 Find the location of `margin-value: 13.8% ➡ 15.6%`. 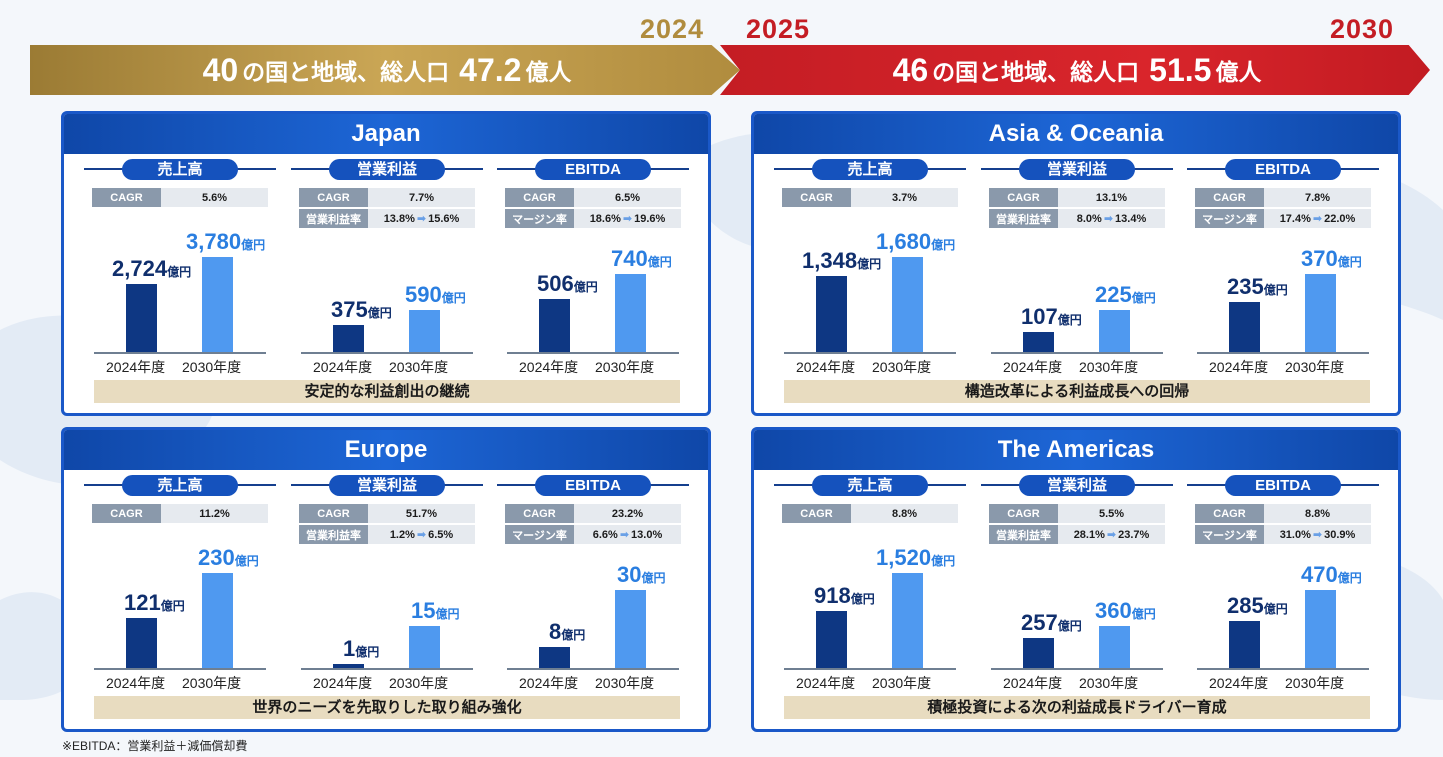

margin-value: 13.8% ➡ 15.6% is located at coordinates (421, 218).